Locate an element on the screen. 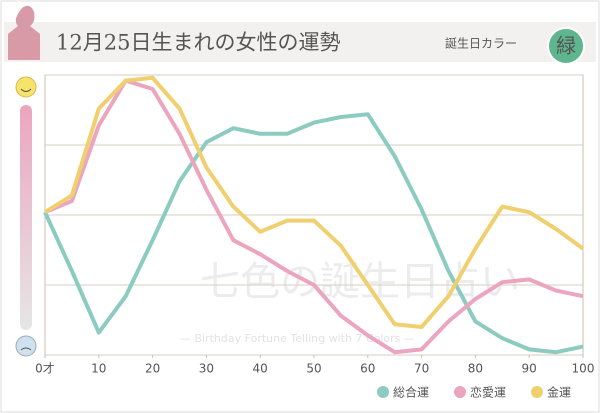 The height and width of the screenshot is (413, 600). x-tick-label: 70 is located at coordinates (421, 369).